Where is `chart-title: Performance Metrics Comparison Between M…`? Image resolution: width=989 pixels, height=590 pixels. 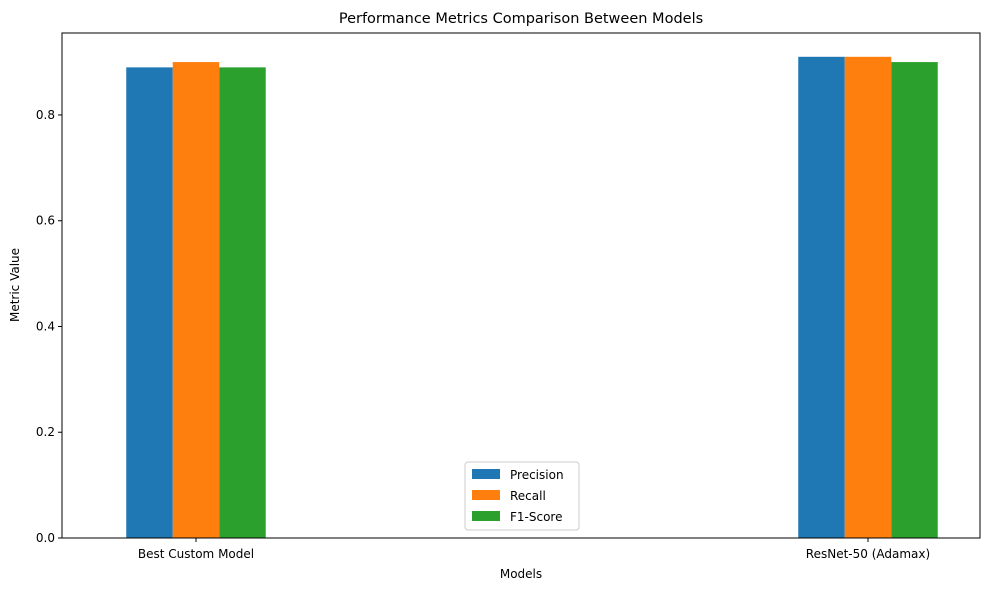 chart-title: Performance Metrics Comparison Between M… is located at coordinates (521, 19).